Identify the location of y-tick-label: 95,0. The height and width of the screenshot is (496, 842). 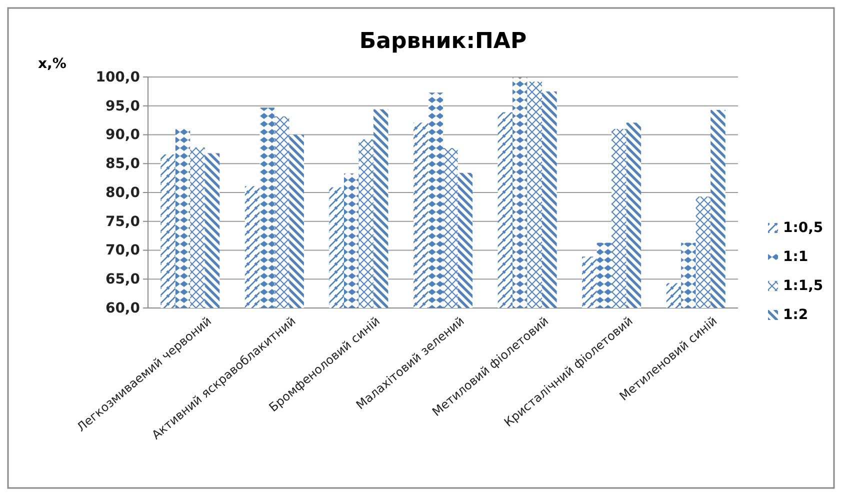
(122, 106).